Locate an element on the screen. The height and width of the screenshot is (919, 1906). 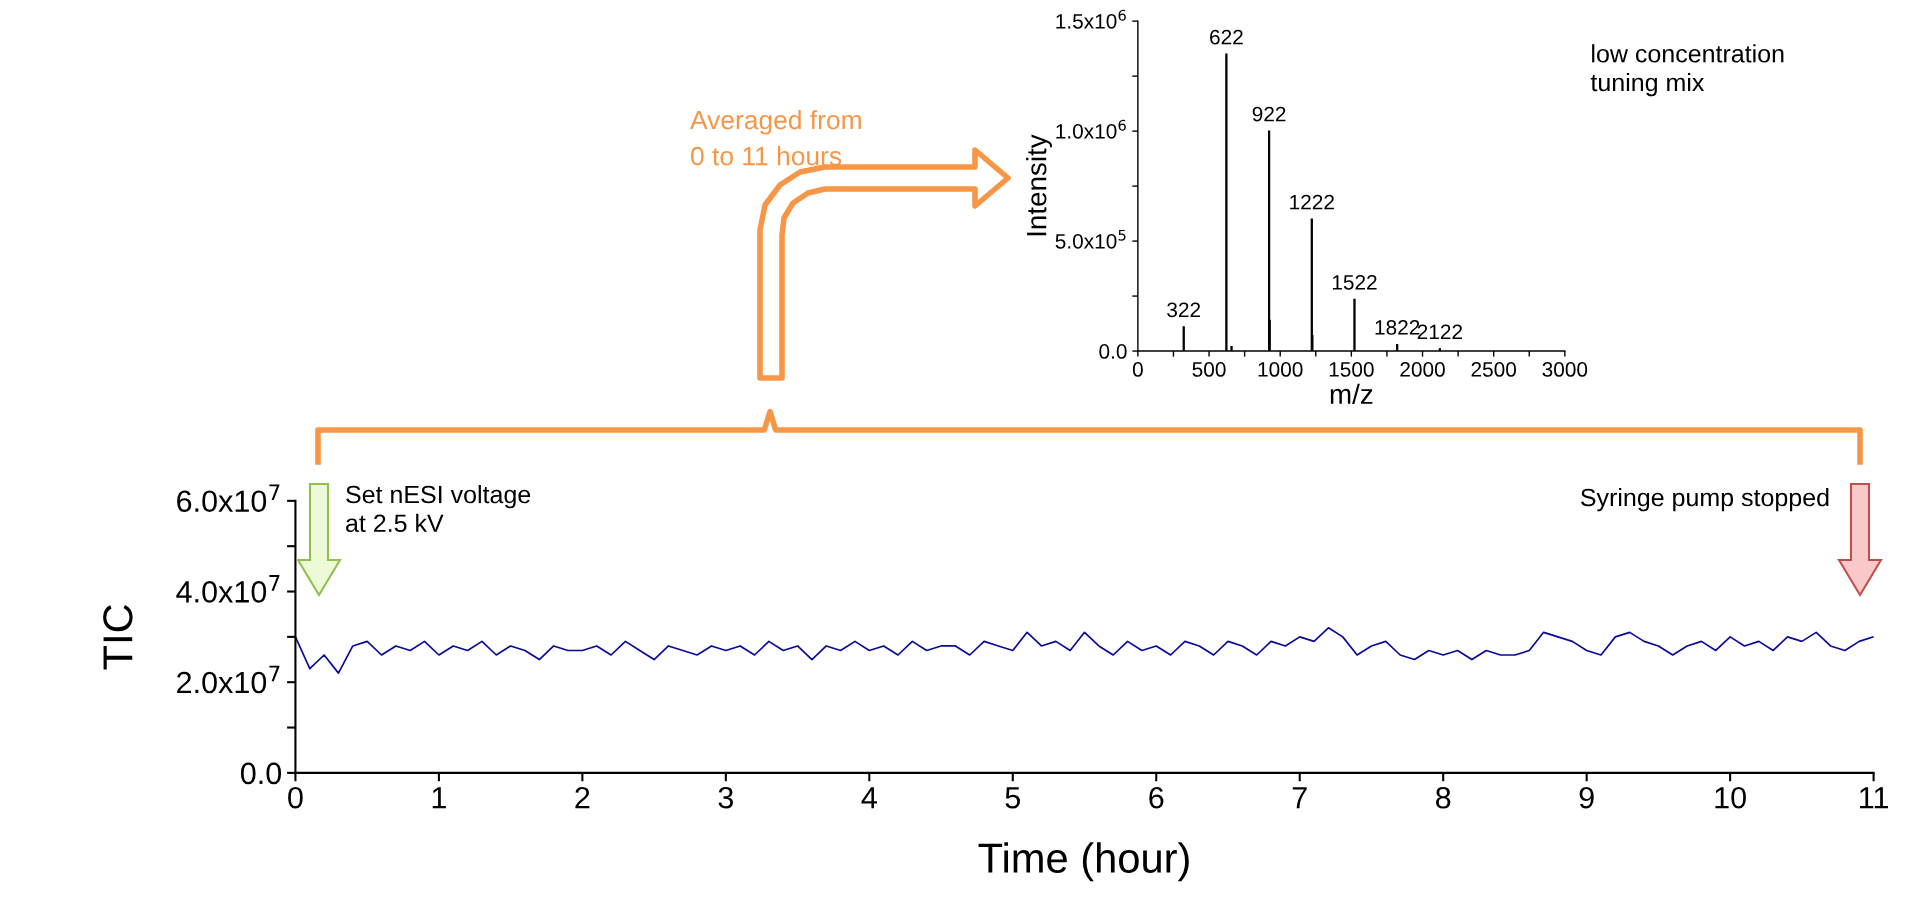
x-tick-label: 2 is located at coordinates (582, 797).